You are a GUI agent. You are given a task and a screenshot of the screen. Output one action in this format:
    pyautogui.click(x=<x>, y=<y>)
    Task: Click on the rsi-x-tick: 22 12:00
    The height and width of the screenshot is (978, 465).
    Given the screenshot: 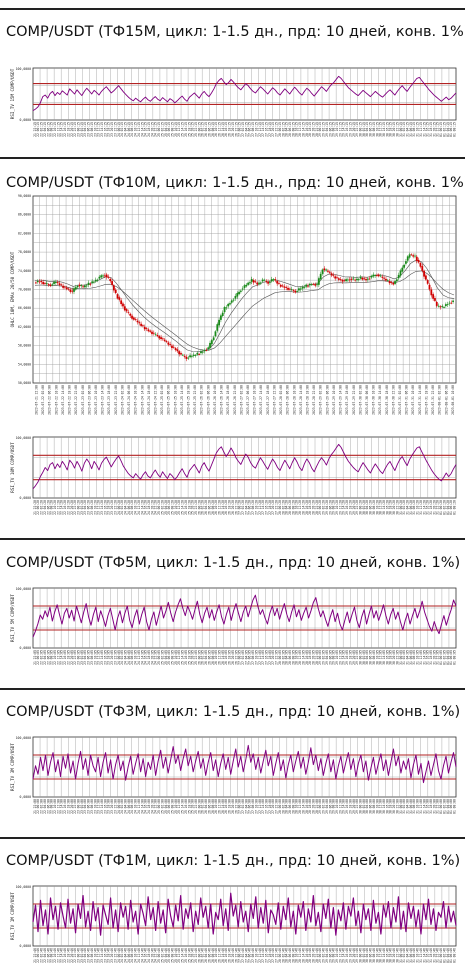 What is the action you would take?
    pyautogui.click(x=58, y=806)
    